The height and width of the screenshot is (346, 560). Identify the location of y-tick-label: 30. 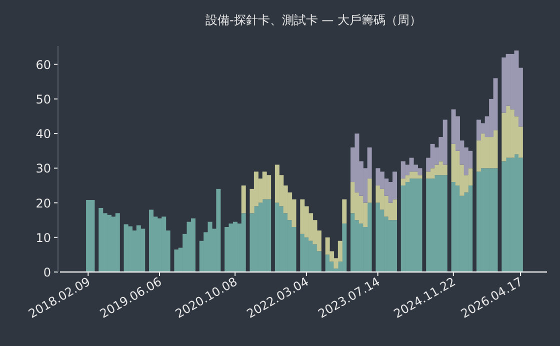
(43, 169).